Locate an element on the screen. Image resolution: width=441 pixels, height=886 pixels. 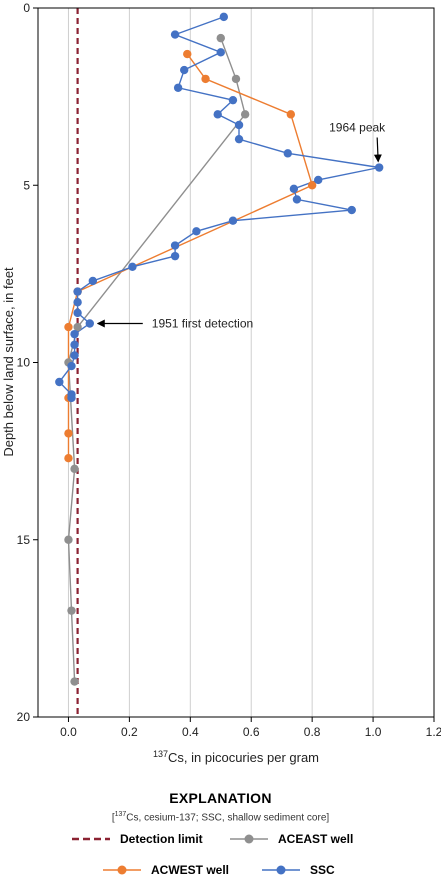
legend-label-aceast: ACEAST well is located at coordinates (316, 839).